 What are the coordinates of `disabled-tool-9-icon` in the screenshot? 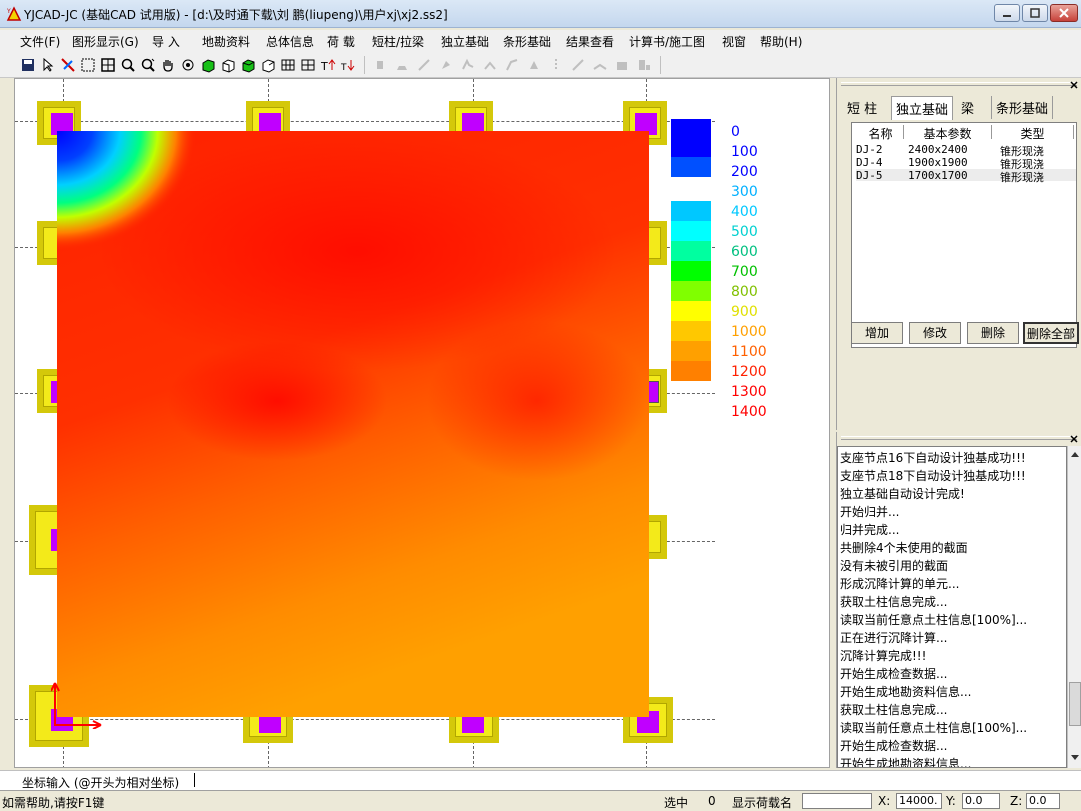 It's located at (556, 65).